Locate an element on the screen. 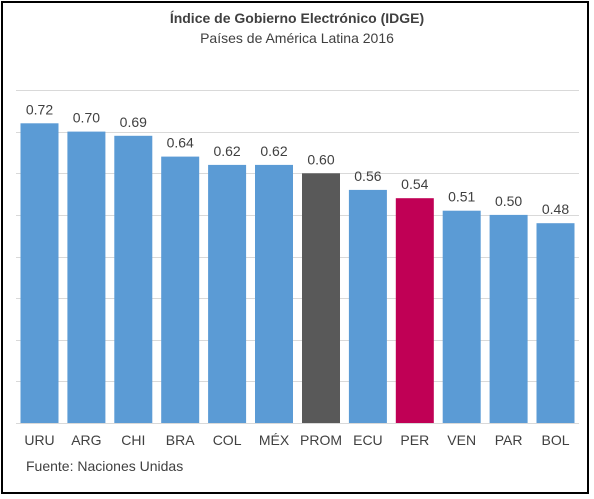 This screenshot has width=594, height=499. bar-ven is located at coordinates (461, 316).